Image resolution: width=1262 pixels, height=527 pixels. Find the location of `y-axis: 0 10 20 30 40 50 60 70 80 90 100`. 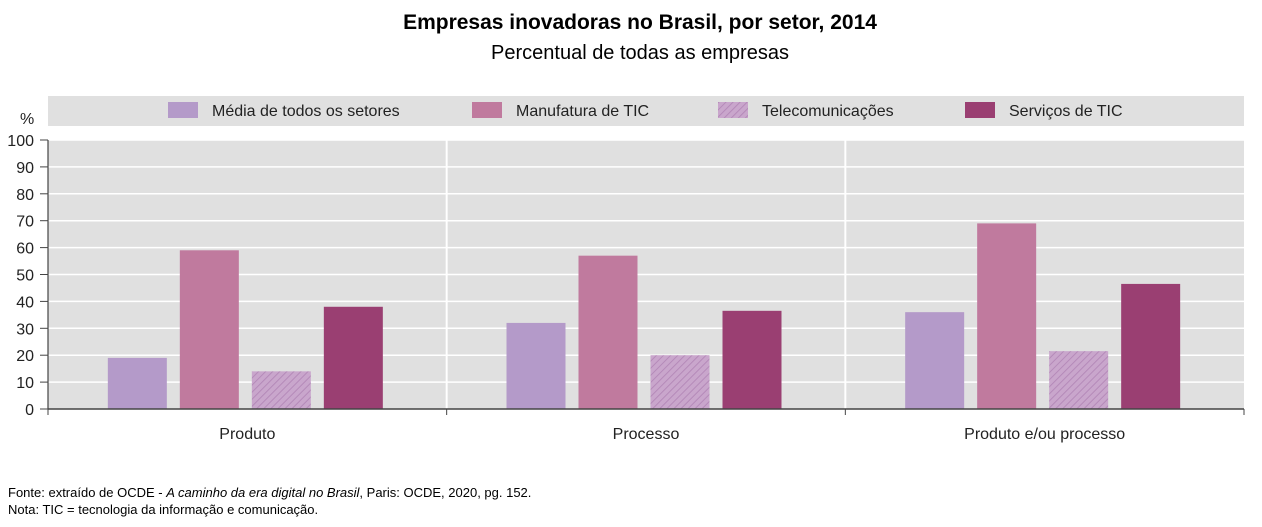

y-axis: 0 10 20 30 40 50 60 70 80 90 100 is located at coordinates (28, 276).